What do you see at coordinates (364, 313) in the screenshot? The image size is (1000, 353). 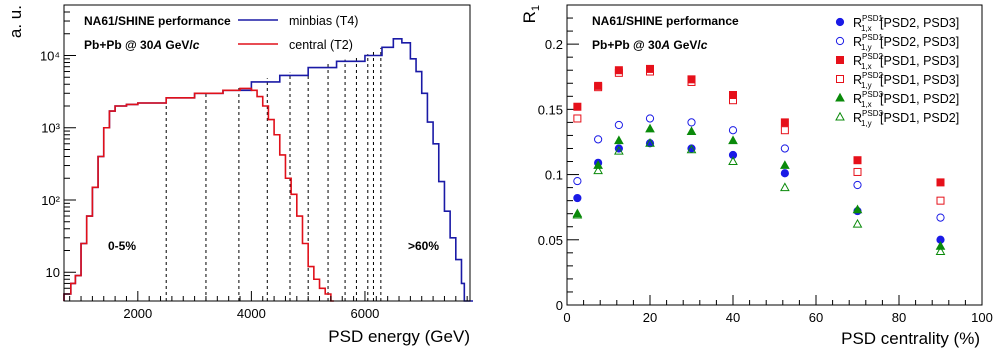 I see `x-tick-label: 6000` at bounding box center [364, 313].